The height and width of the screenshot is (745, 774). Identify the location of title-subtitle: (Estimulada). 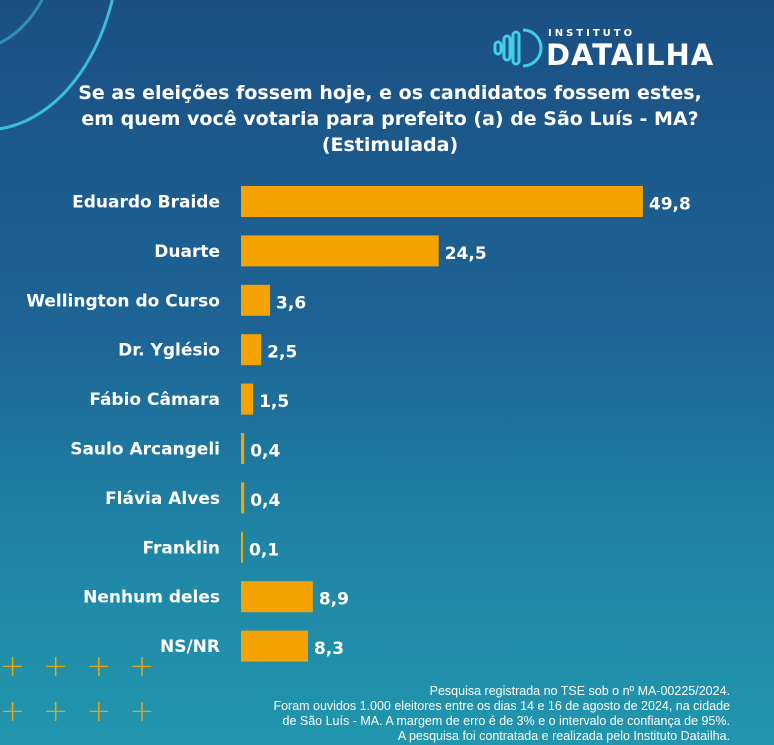
(390, 145).